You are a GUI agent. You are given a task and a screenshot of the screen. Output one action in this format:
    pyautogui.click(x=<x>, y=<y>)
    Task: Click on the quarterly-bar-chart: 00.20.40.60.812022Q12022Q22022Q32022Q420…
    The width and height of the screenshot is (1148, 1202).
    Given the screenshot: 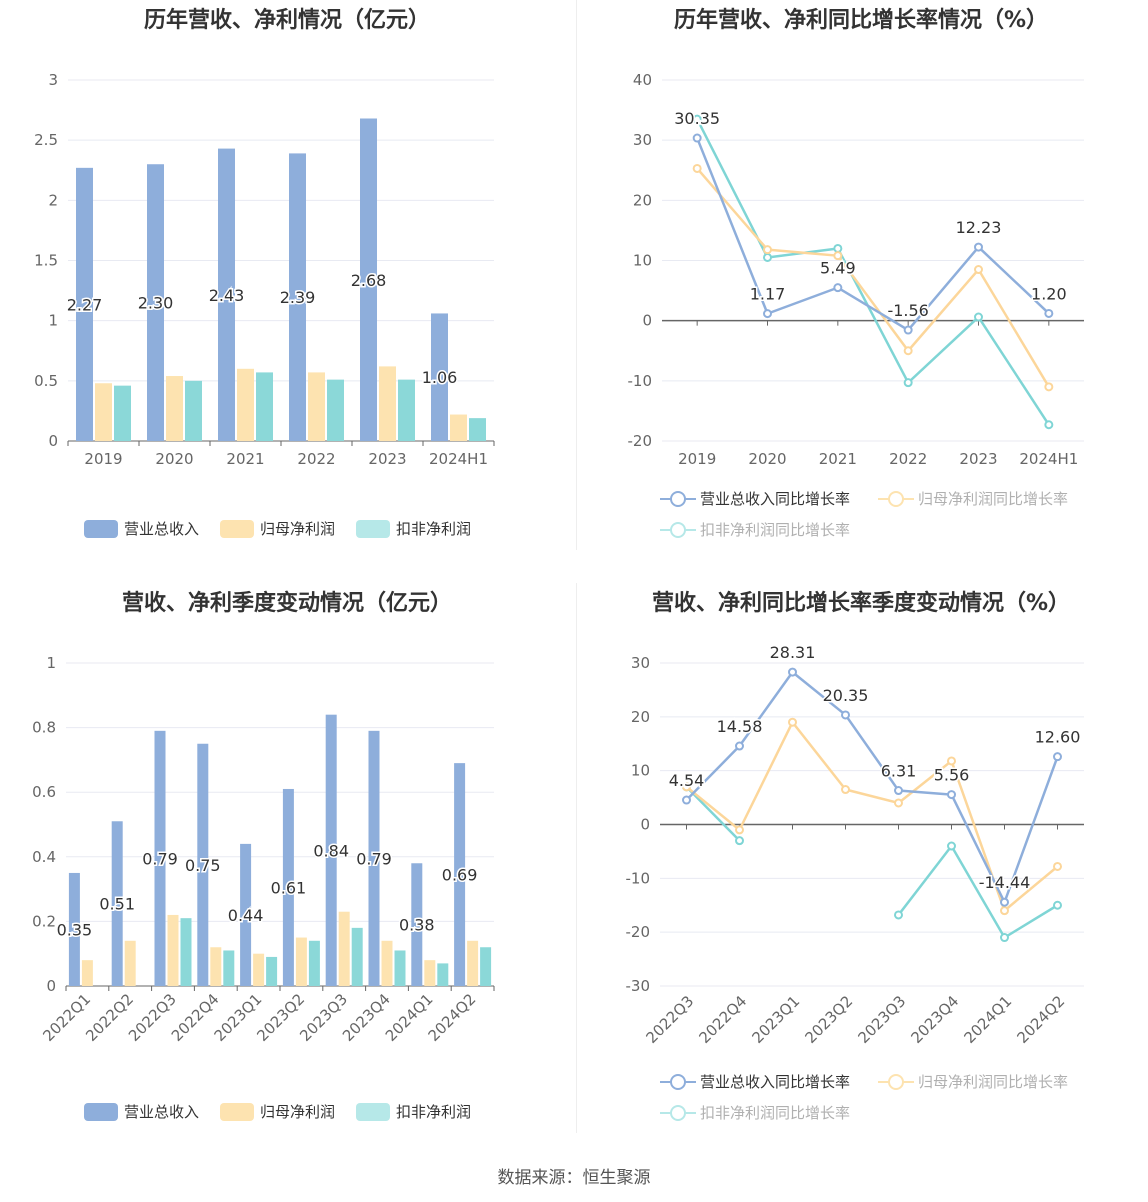 What is the action you would take?
    pyautogui.click(x=263, y=849)
    